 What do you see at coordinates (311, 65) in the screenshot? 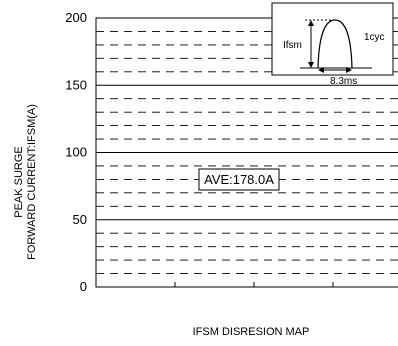
I see `inset-ifsm-arrow-down` at bounding box center [311, 65].